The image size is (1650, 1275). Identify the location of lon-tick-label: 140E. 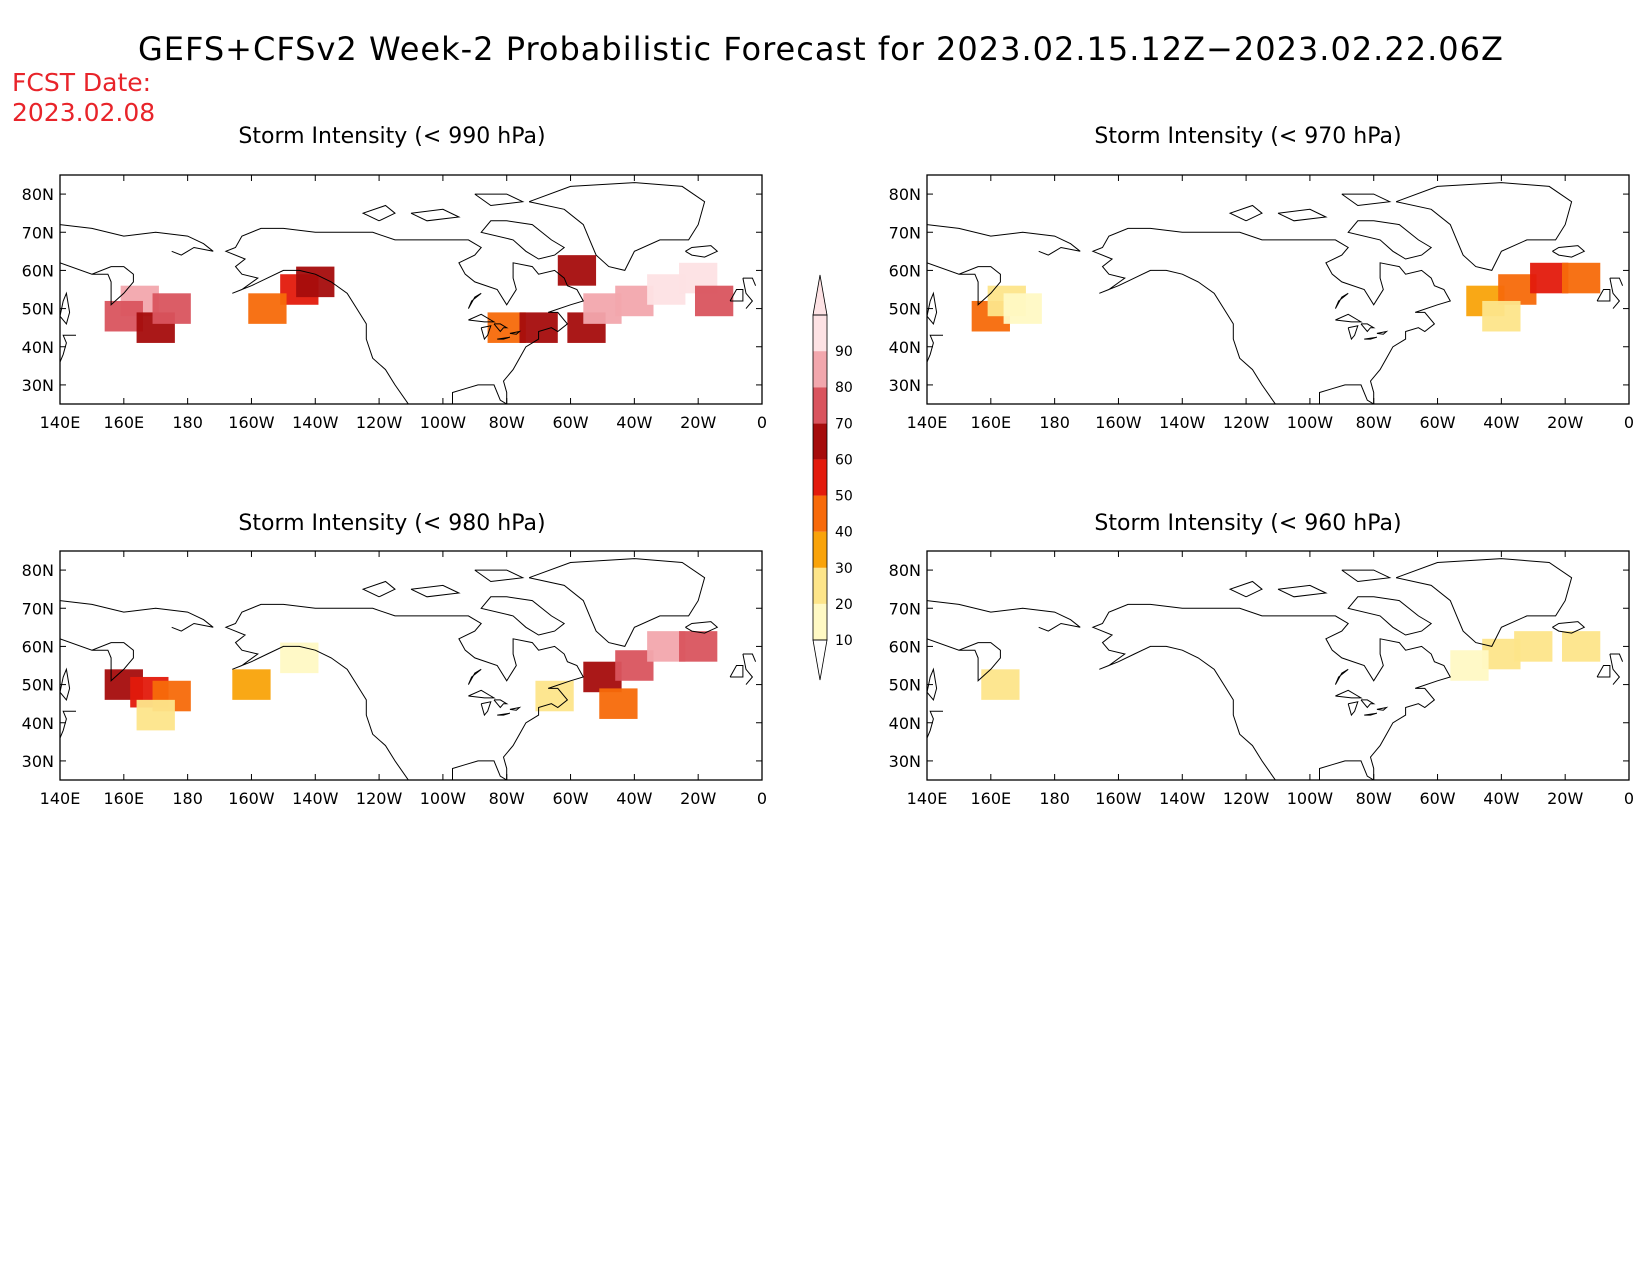
(927, 422).